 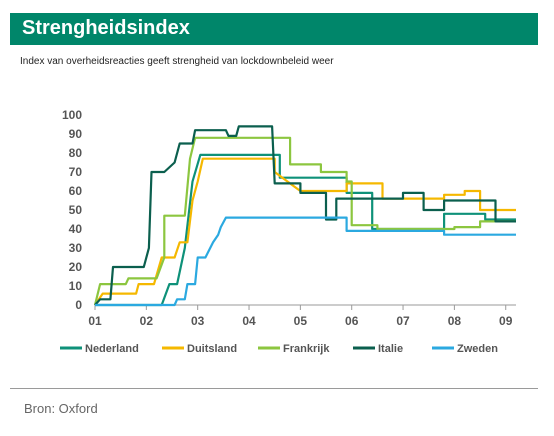 What do you see at coordinates (76, 229) in the screenshot?
I see `y-tick-label: 40` at bounding box center [76, 229].